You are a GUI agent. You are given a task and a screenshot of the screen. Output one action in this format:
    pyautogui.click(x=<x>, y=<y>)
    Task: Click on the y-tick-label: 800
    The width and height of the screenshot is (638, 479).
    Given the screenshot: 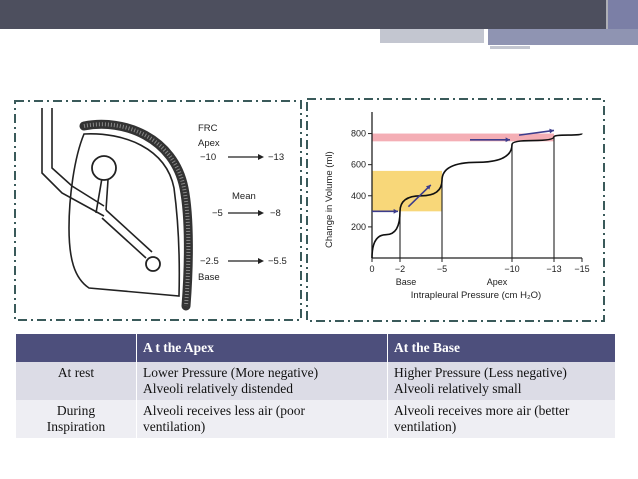 What is the action you would take?
    pyautogui.click(x=358, y=134)
    